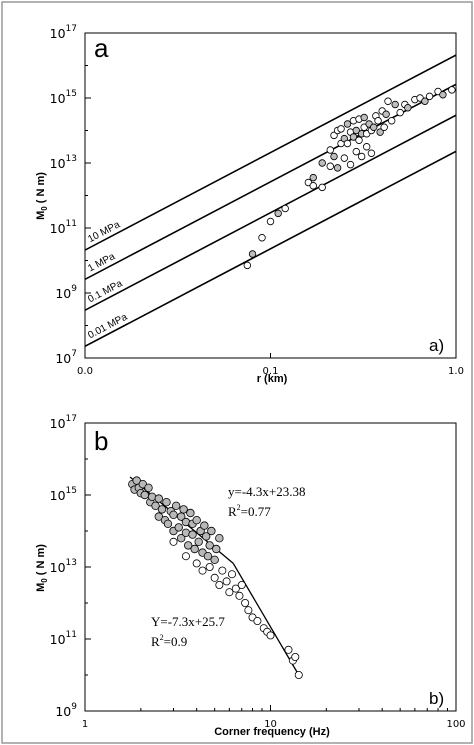 This screenshot has width=474, height=745. I want to click on panel-b-letter: b, so click(101, 441).